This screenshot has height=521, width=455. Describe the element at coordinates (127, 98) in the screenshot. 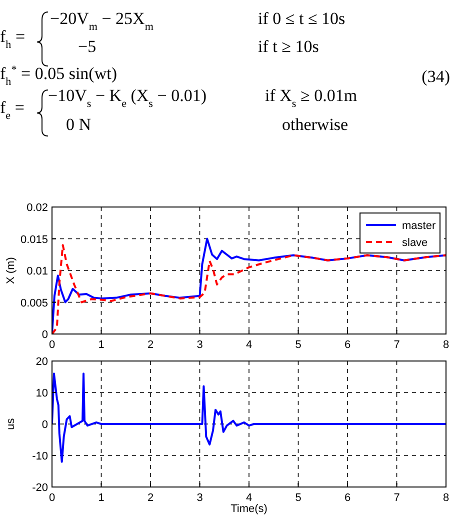

I see `text: −10V$_{s}$ − K$_{e}$ (X$_{s}$ − 0.01)` at that location.